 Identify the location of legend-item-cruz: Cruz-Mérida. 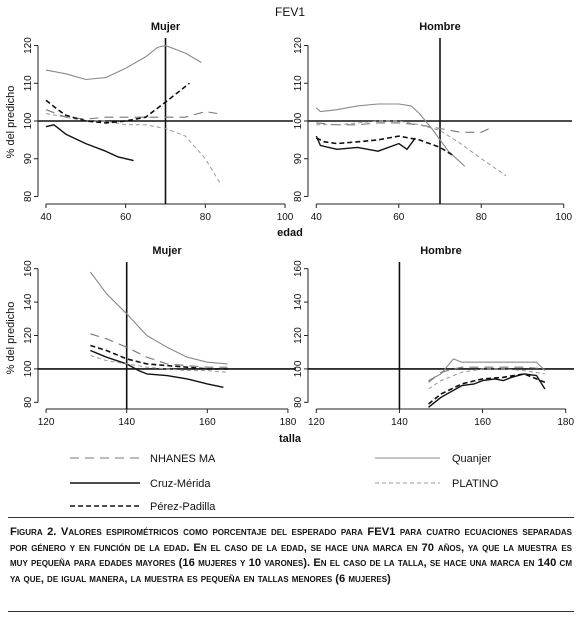
(140, 484).